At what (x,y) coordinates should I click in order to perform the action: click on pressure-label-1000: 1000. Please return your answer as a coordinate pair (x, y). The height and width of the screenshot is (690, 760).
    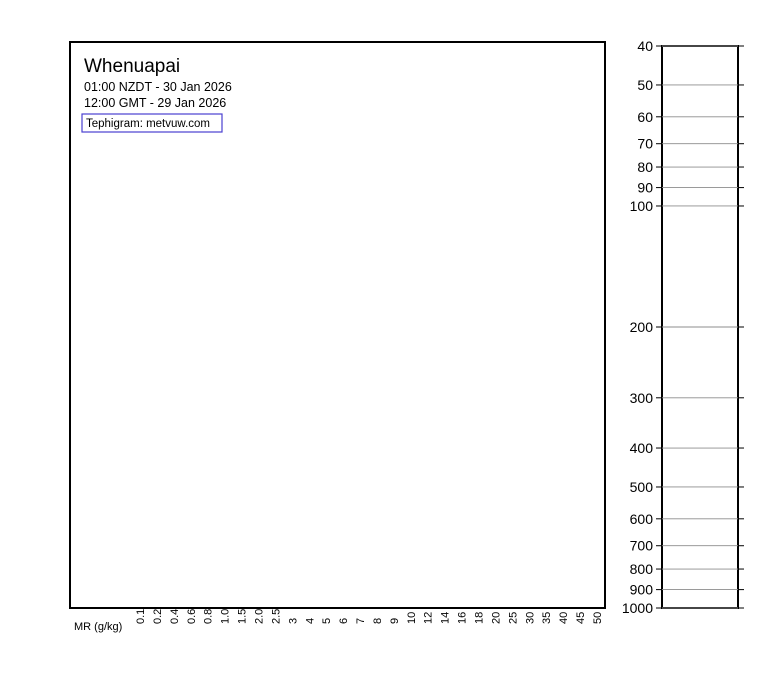
    Looking at the image, I should click on (637, 608).